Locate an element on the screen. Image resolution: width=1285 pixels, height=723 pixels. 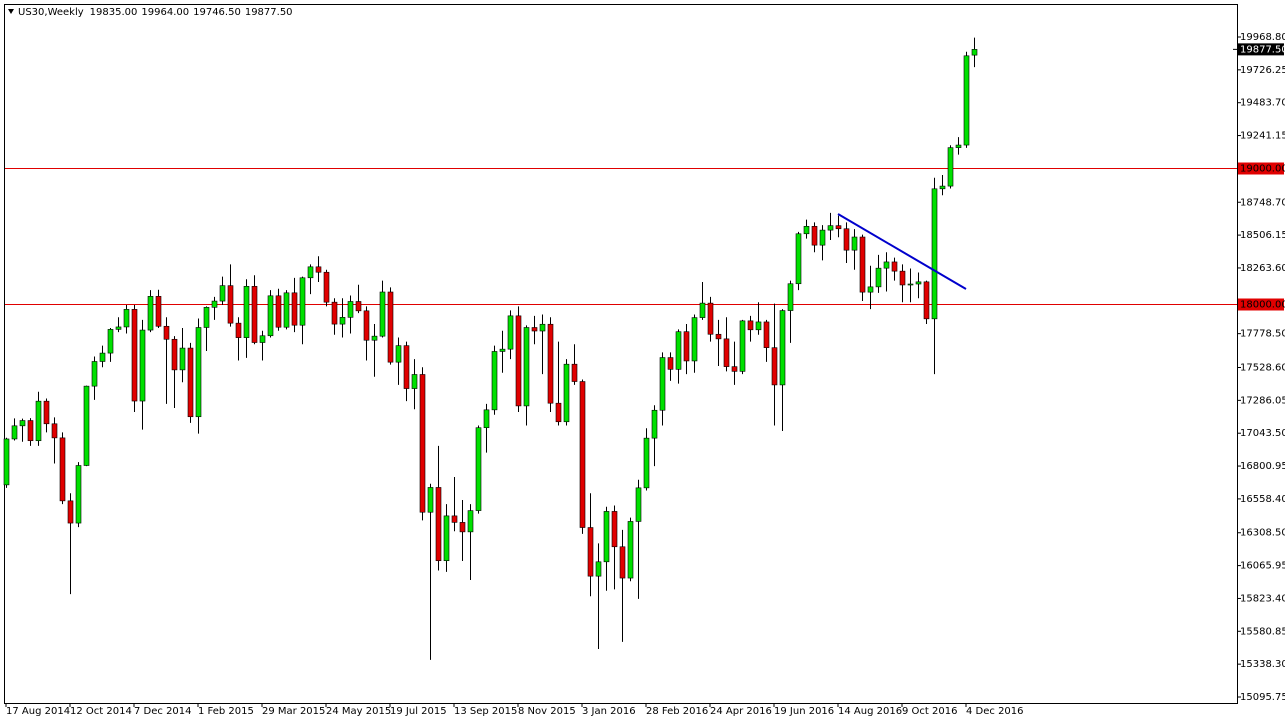
y-tick-label: 15095.75 is located at coordinates (1262, 697).